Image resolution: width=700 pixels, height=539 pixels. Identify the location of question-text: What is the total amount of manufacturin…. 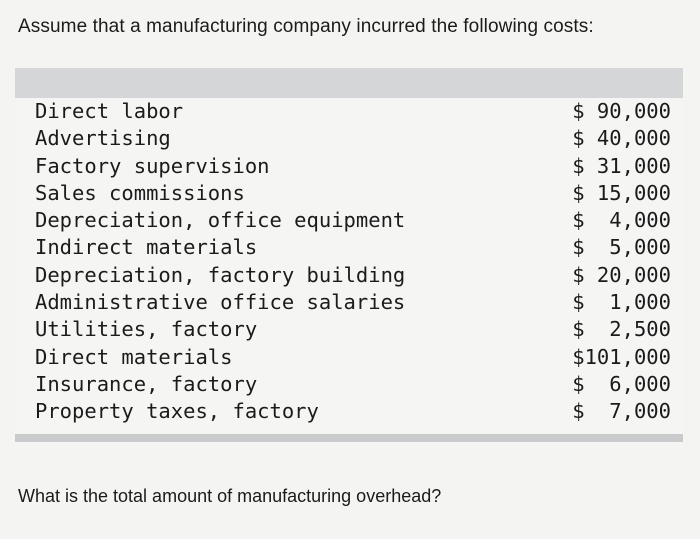
(230, 496).